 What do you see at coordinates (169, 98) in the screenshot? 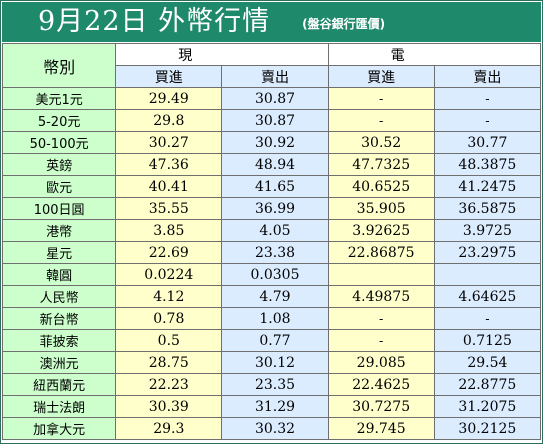
I see `cash-buy-cell: 29.49` at bounding box center [169, 98].